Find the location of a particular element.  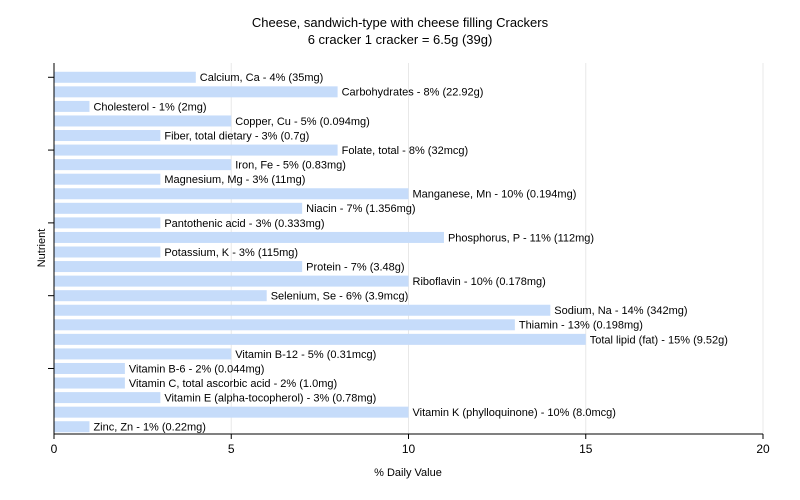

bar-label: Total lipid (fat) - 15% (9.52g) is located at coordinates (659, 340).